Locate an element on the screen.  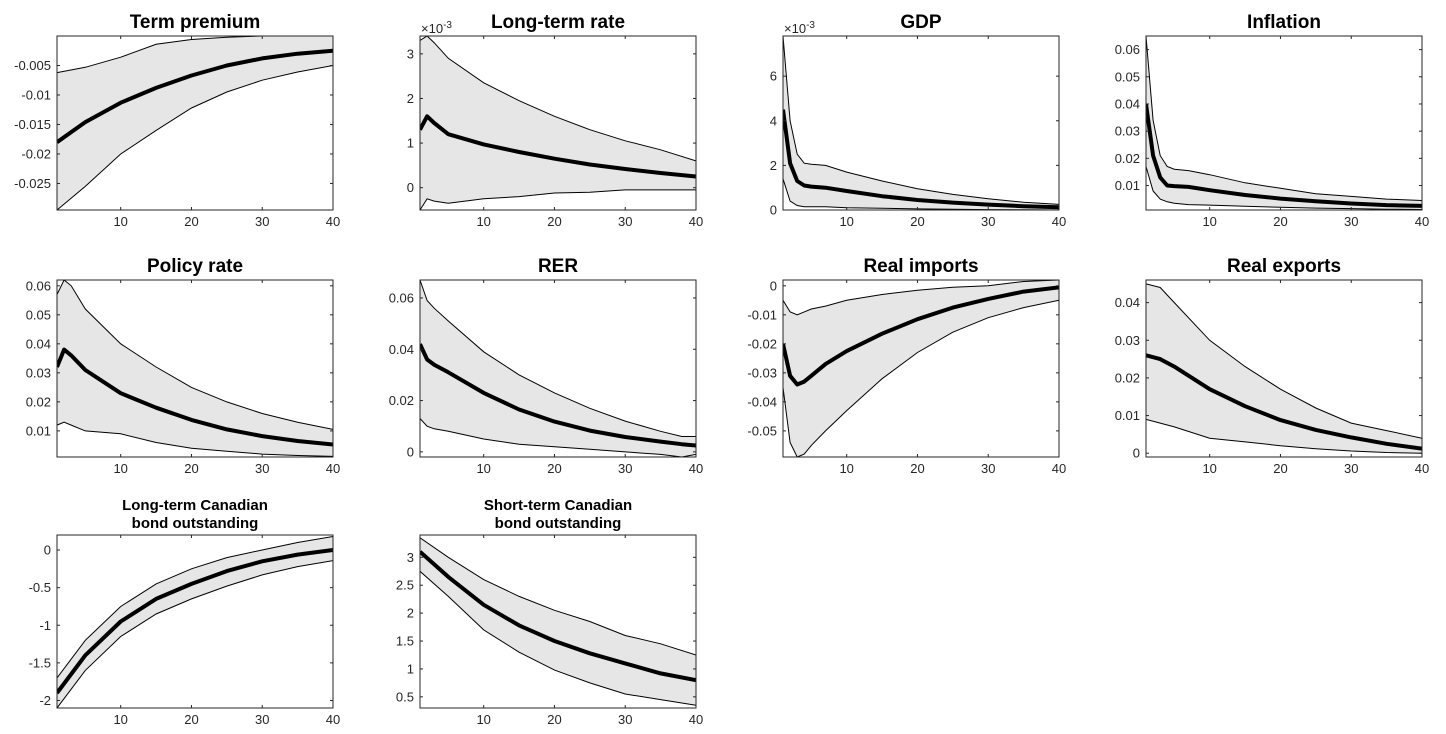
panel-title: GDP is located at coordinates (921, 22).